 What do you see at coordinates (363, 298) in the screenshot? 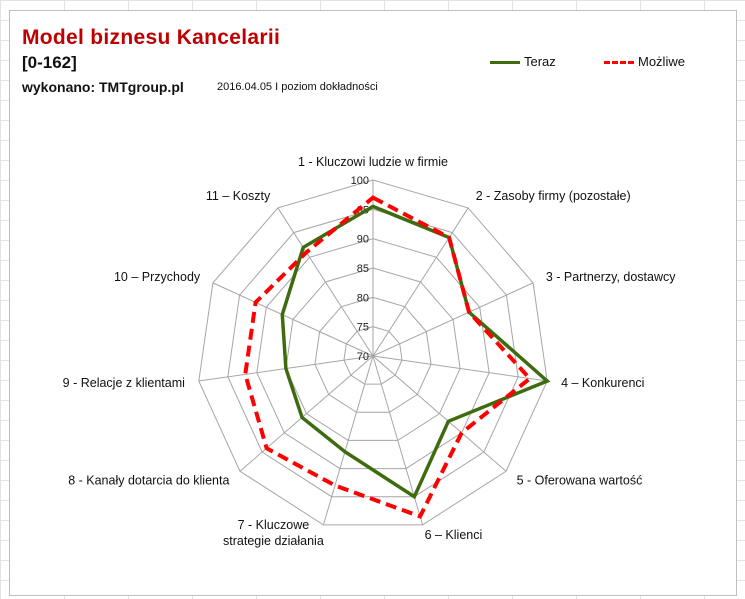
I see `tick-label: 80` at bounding box center [363, 298].